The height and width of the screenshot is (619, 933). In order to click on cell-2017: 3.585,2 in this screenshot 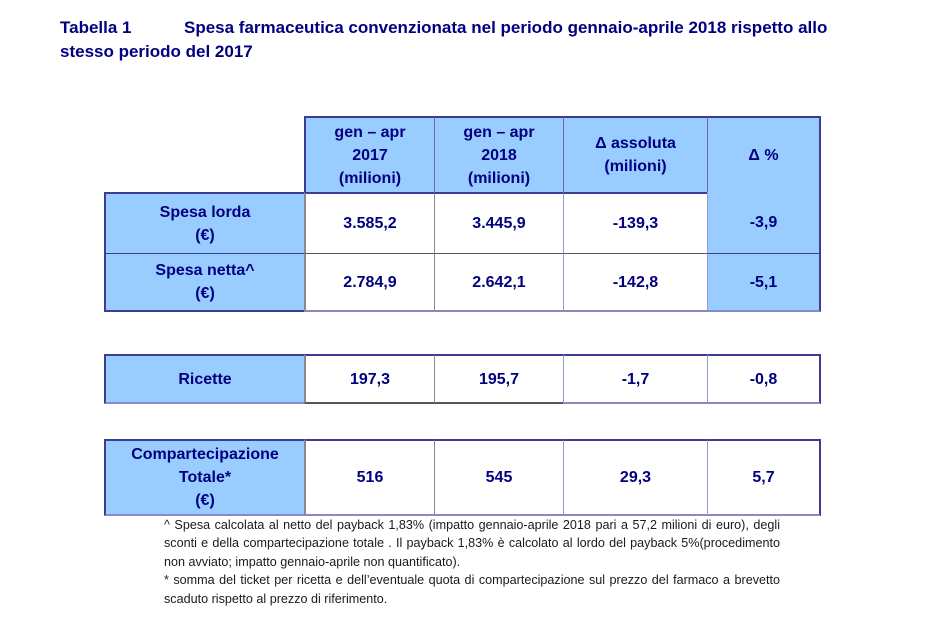, I will do `click(369, 223)`.